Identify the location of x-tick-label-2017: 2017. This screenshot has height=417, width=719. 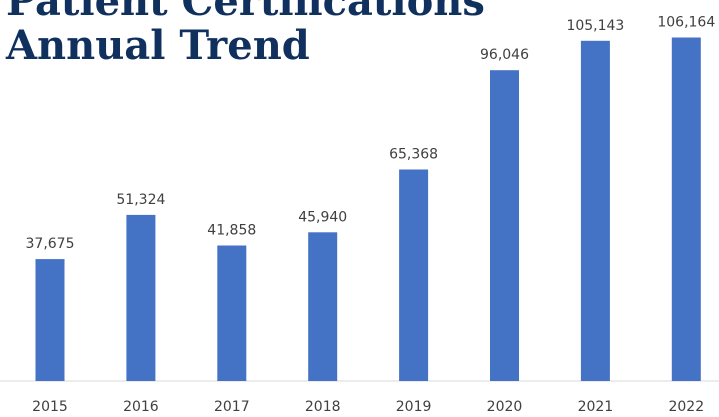
(232, 407).